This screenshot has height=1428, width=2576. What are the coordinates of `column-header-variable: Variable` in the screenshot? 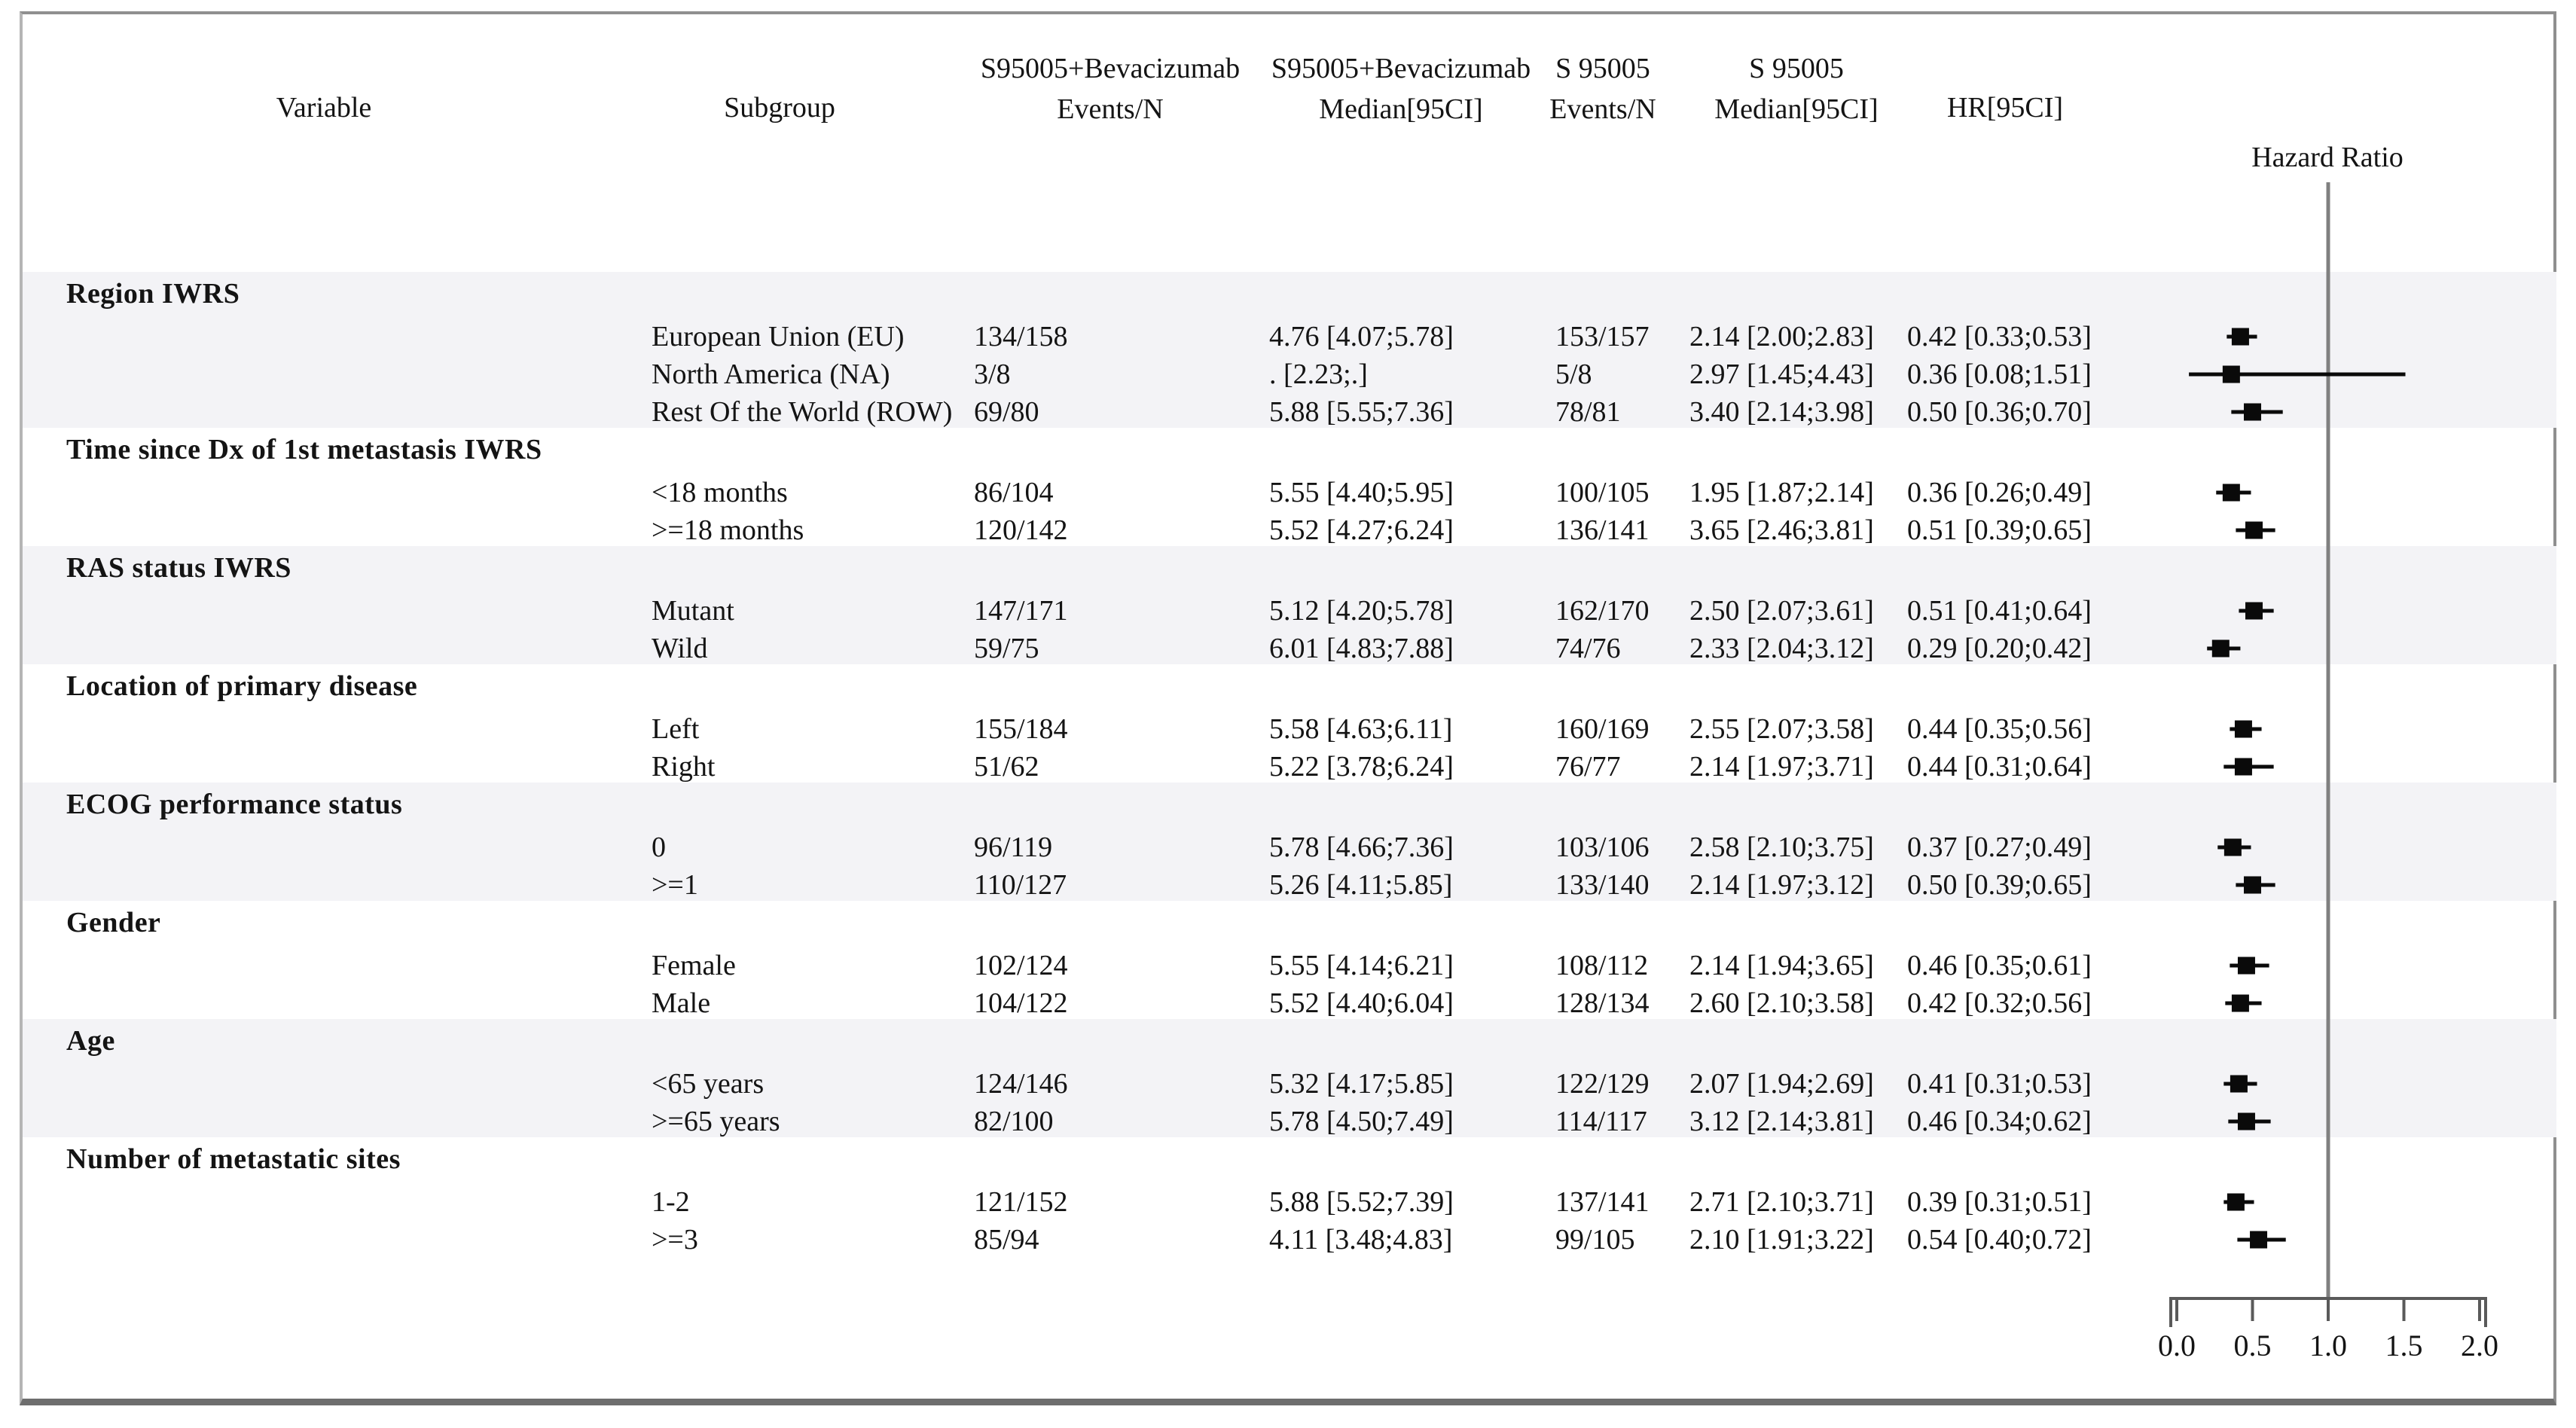 It's located at (324, 108).